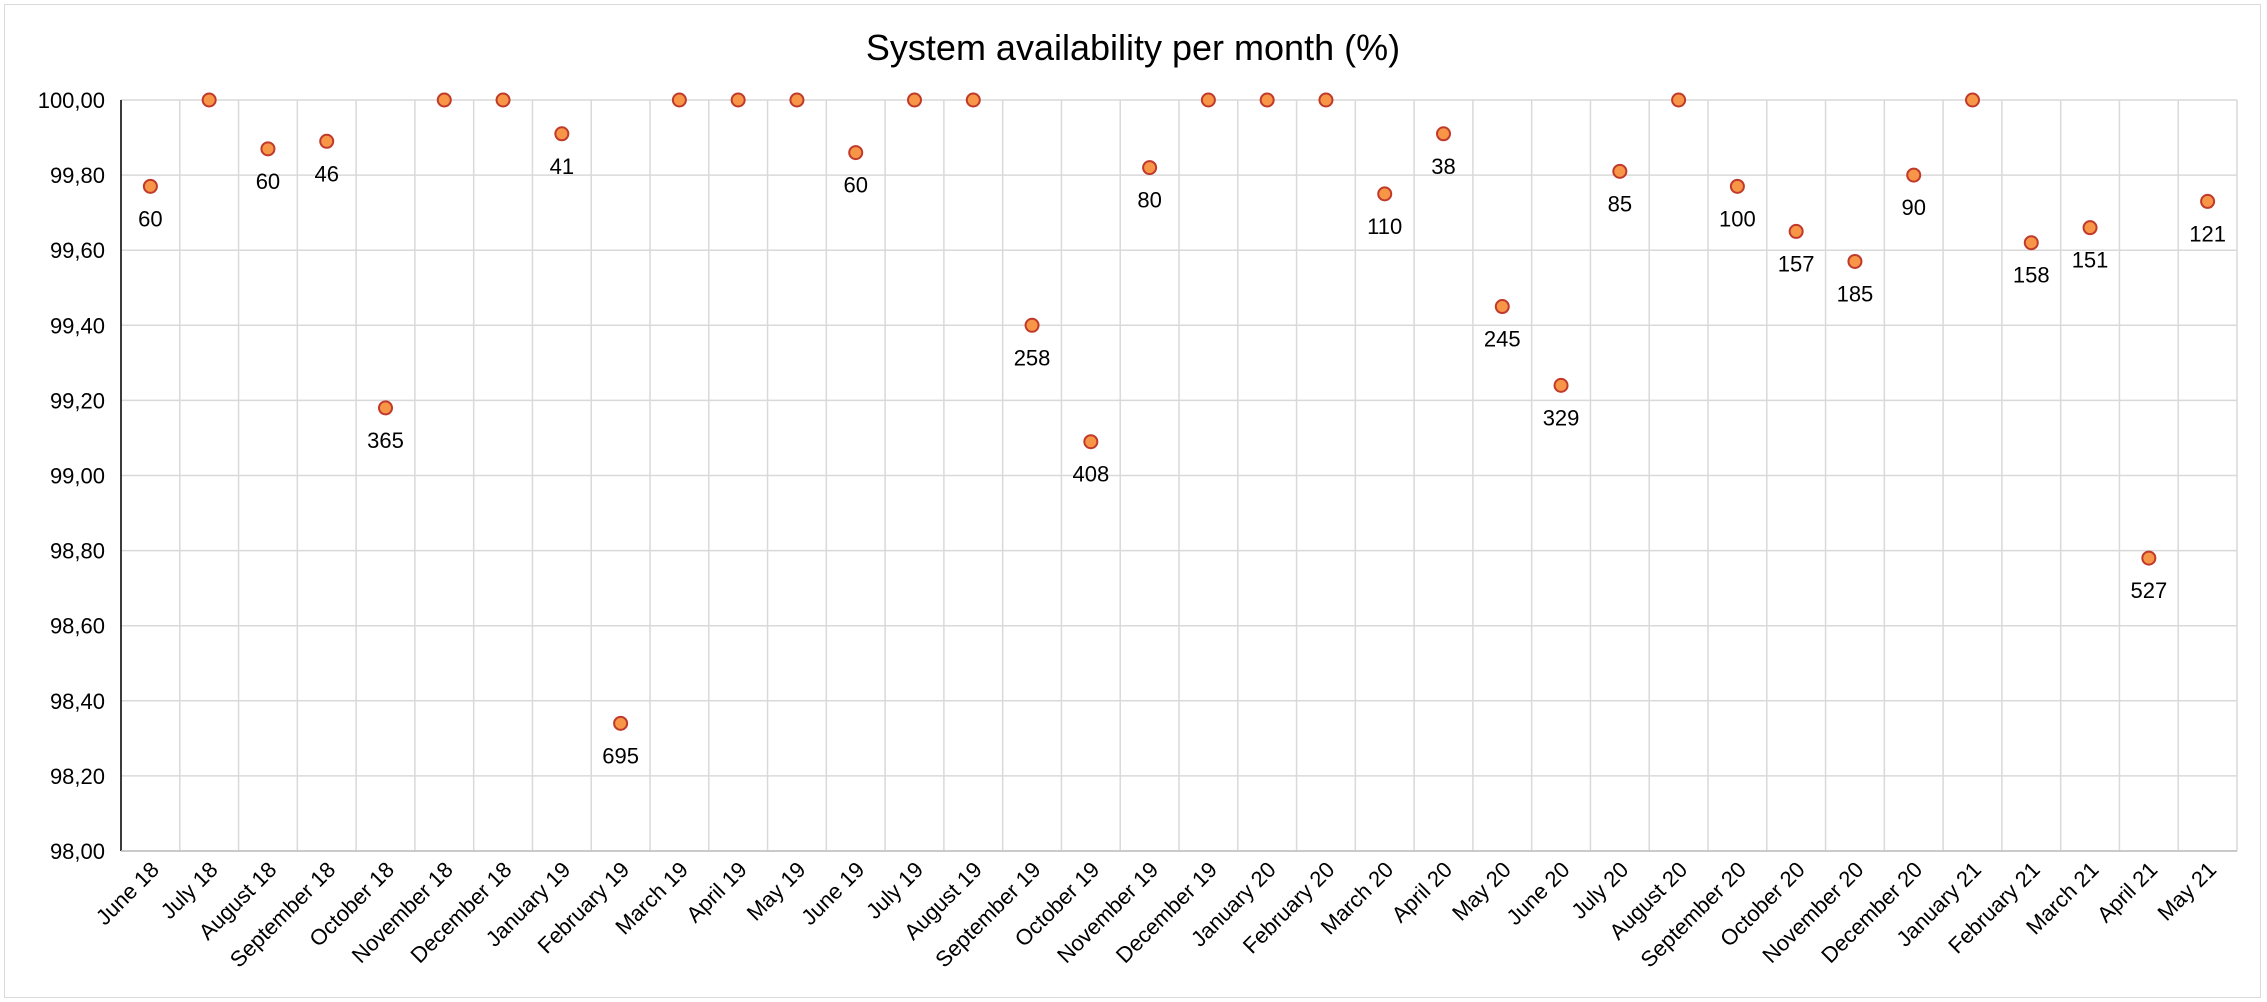  What do you see at coordinates (77, 701) in the screenshot?
I see `y-tick-label: 98,40` at bounding box center [77, 701].